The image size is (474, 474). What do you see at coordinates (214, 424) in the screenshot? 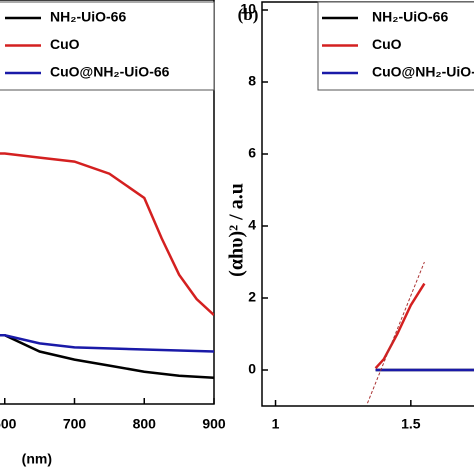
I see `x-tick-label: 900` at bounding box center [214, 424].